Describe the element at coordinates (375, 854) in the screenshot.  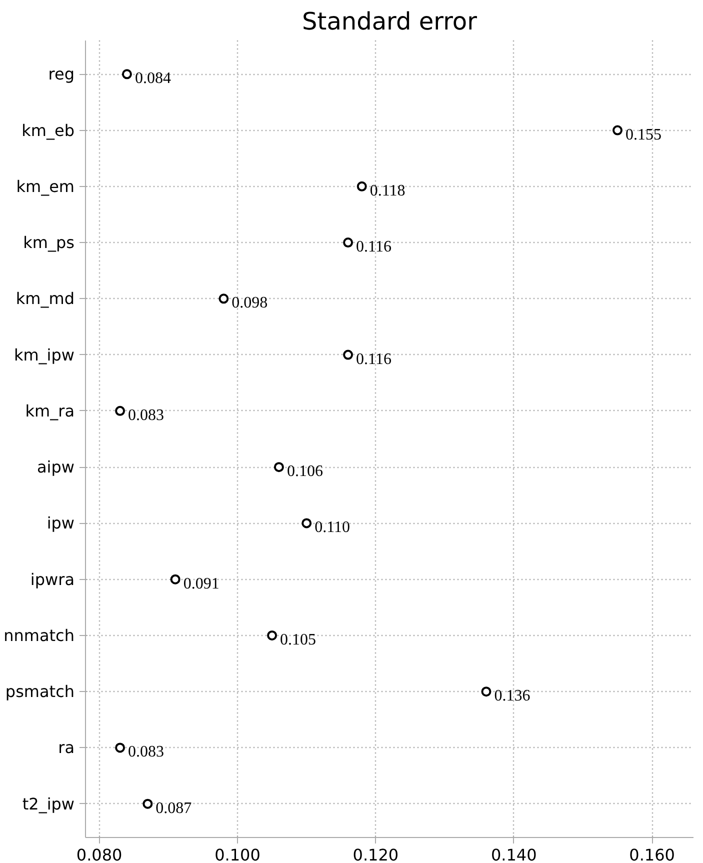
I see `x-tick-label: 0.120` at that location.